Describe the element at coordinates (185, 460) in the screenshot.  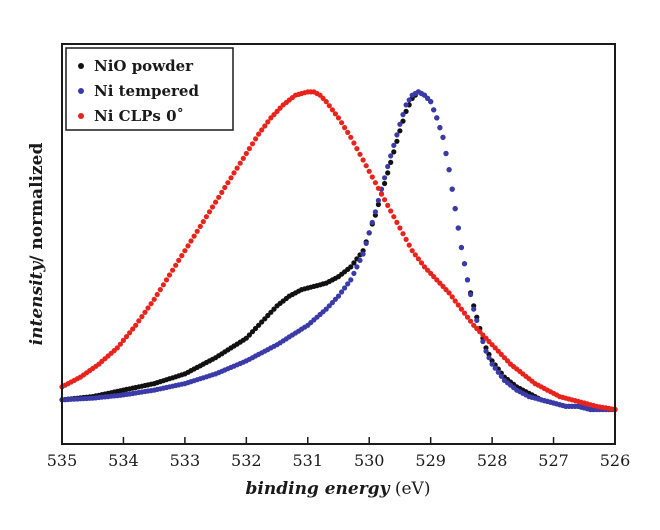
I see `x-tick-label: 533` at that location.